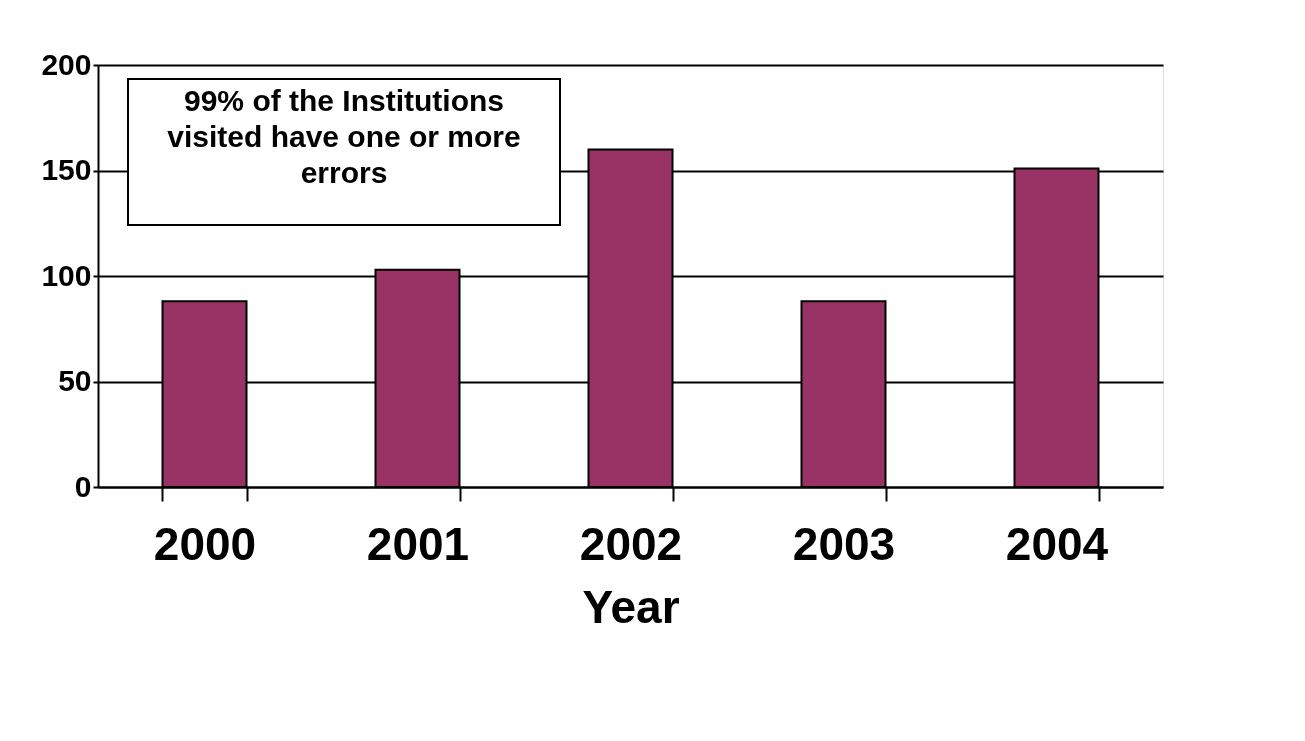 The height and width of the screenshot is (741, 1305). What do you see at coordinates (83, 486) in the screenshot?
I see `y-tick-label: 0` at bounding box center [83, 486].